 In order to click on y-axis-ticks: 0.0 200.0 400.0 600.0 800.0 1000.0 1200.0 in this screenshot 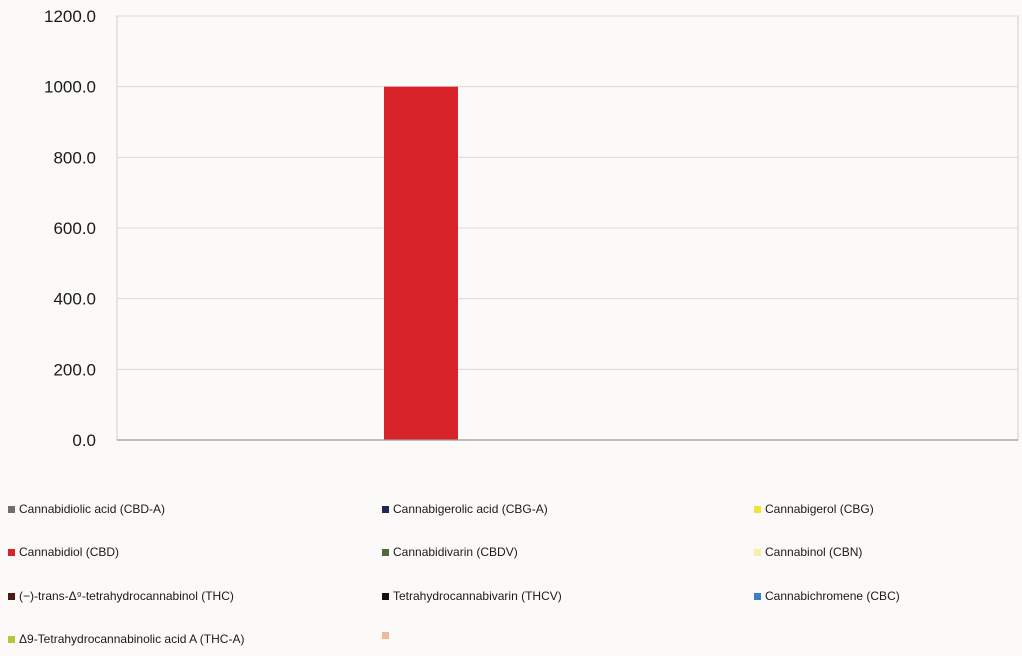, I will do `click(70, 228)`.